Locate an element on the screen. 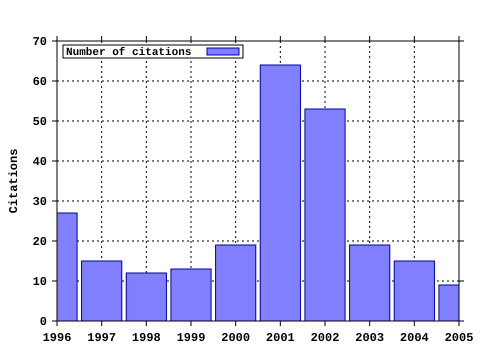  y-axis-title: Citations is located at coordinates (14, 181).